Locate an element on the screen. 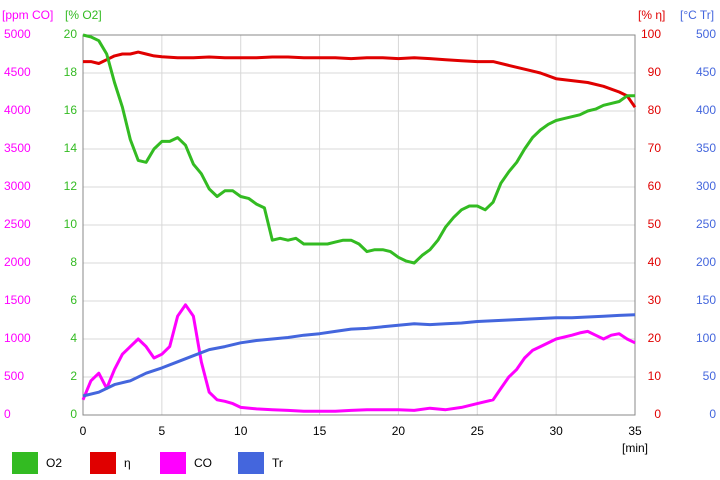 This screenshot has height=480, width=720. y-axis-label: [ppm CO] is located at coordinates (27, 15).